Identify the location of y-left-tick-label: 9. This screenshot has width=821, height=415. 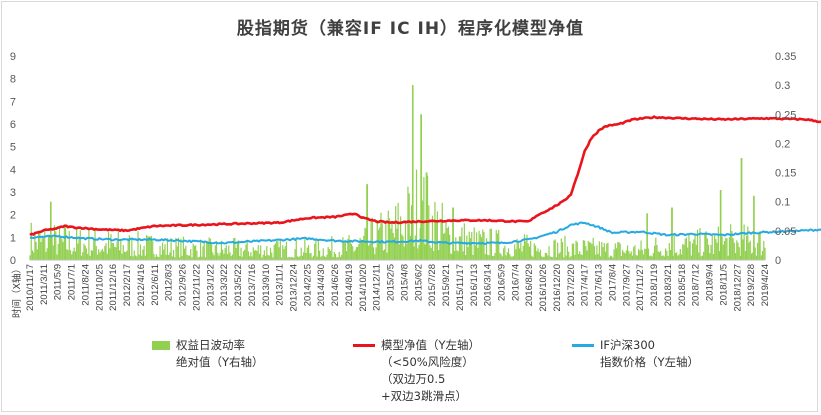
(13, 57).